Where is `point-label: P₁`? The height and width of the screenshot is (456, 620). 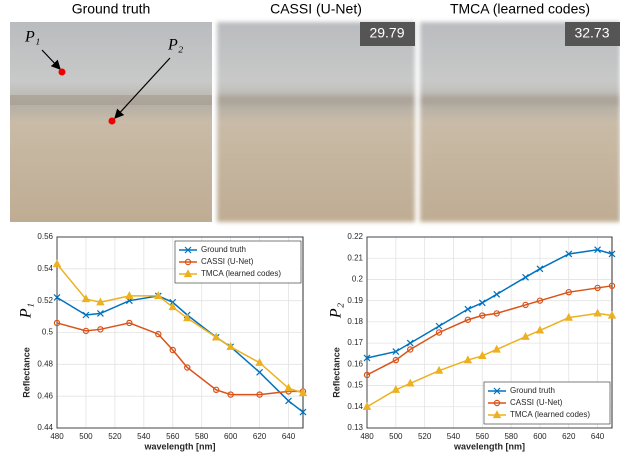
point-label: P₁ is located at coordinates (32, 37).